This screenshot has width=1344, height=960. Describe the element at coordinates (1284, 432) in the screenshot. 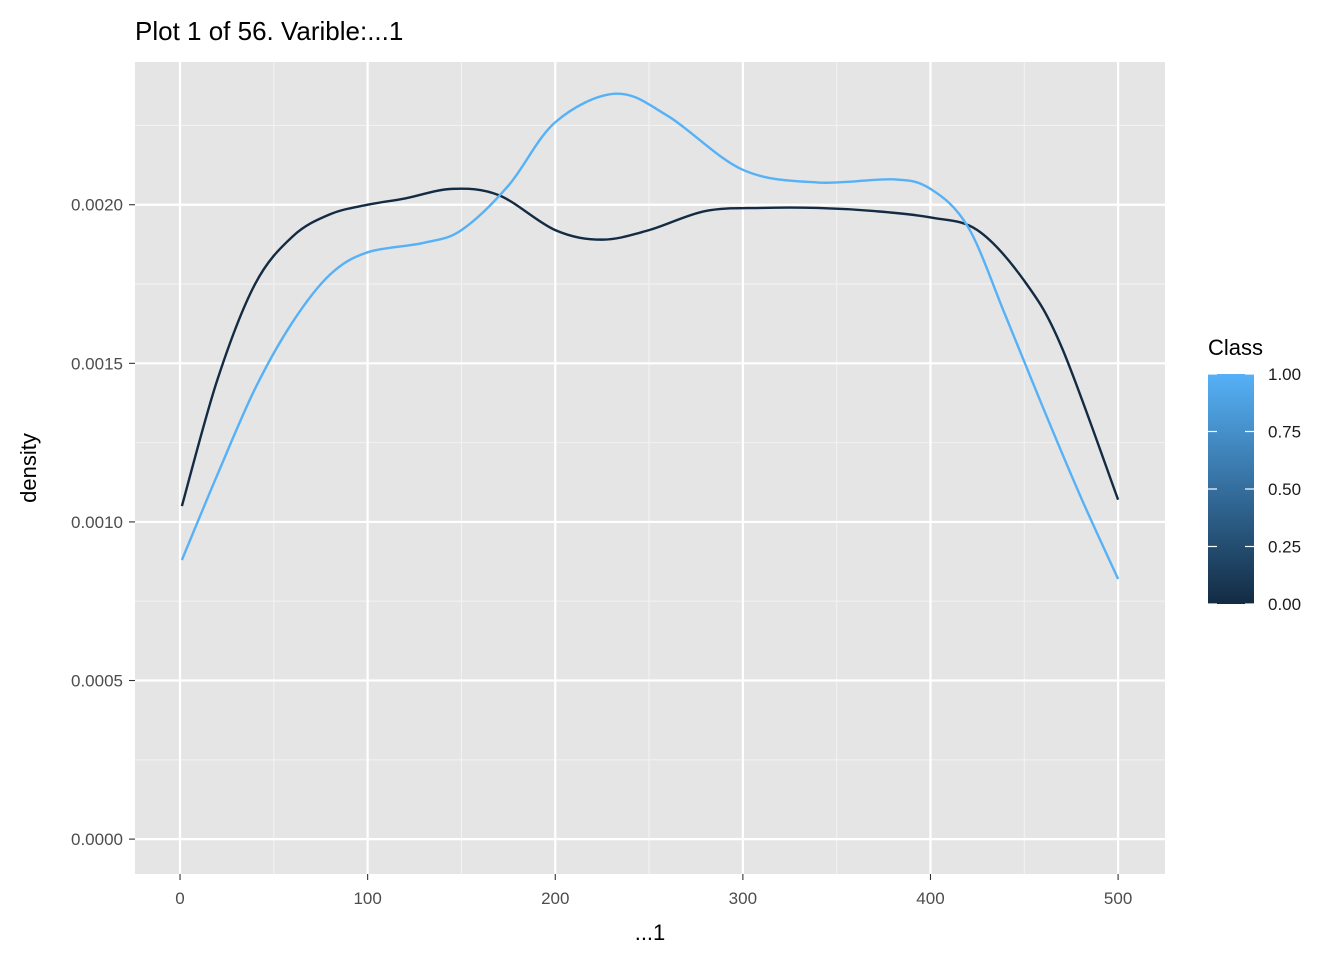

I see `legend-tick-label: 0.75` at that location.